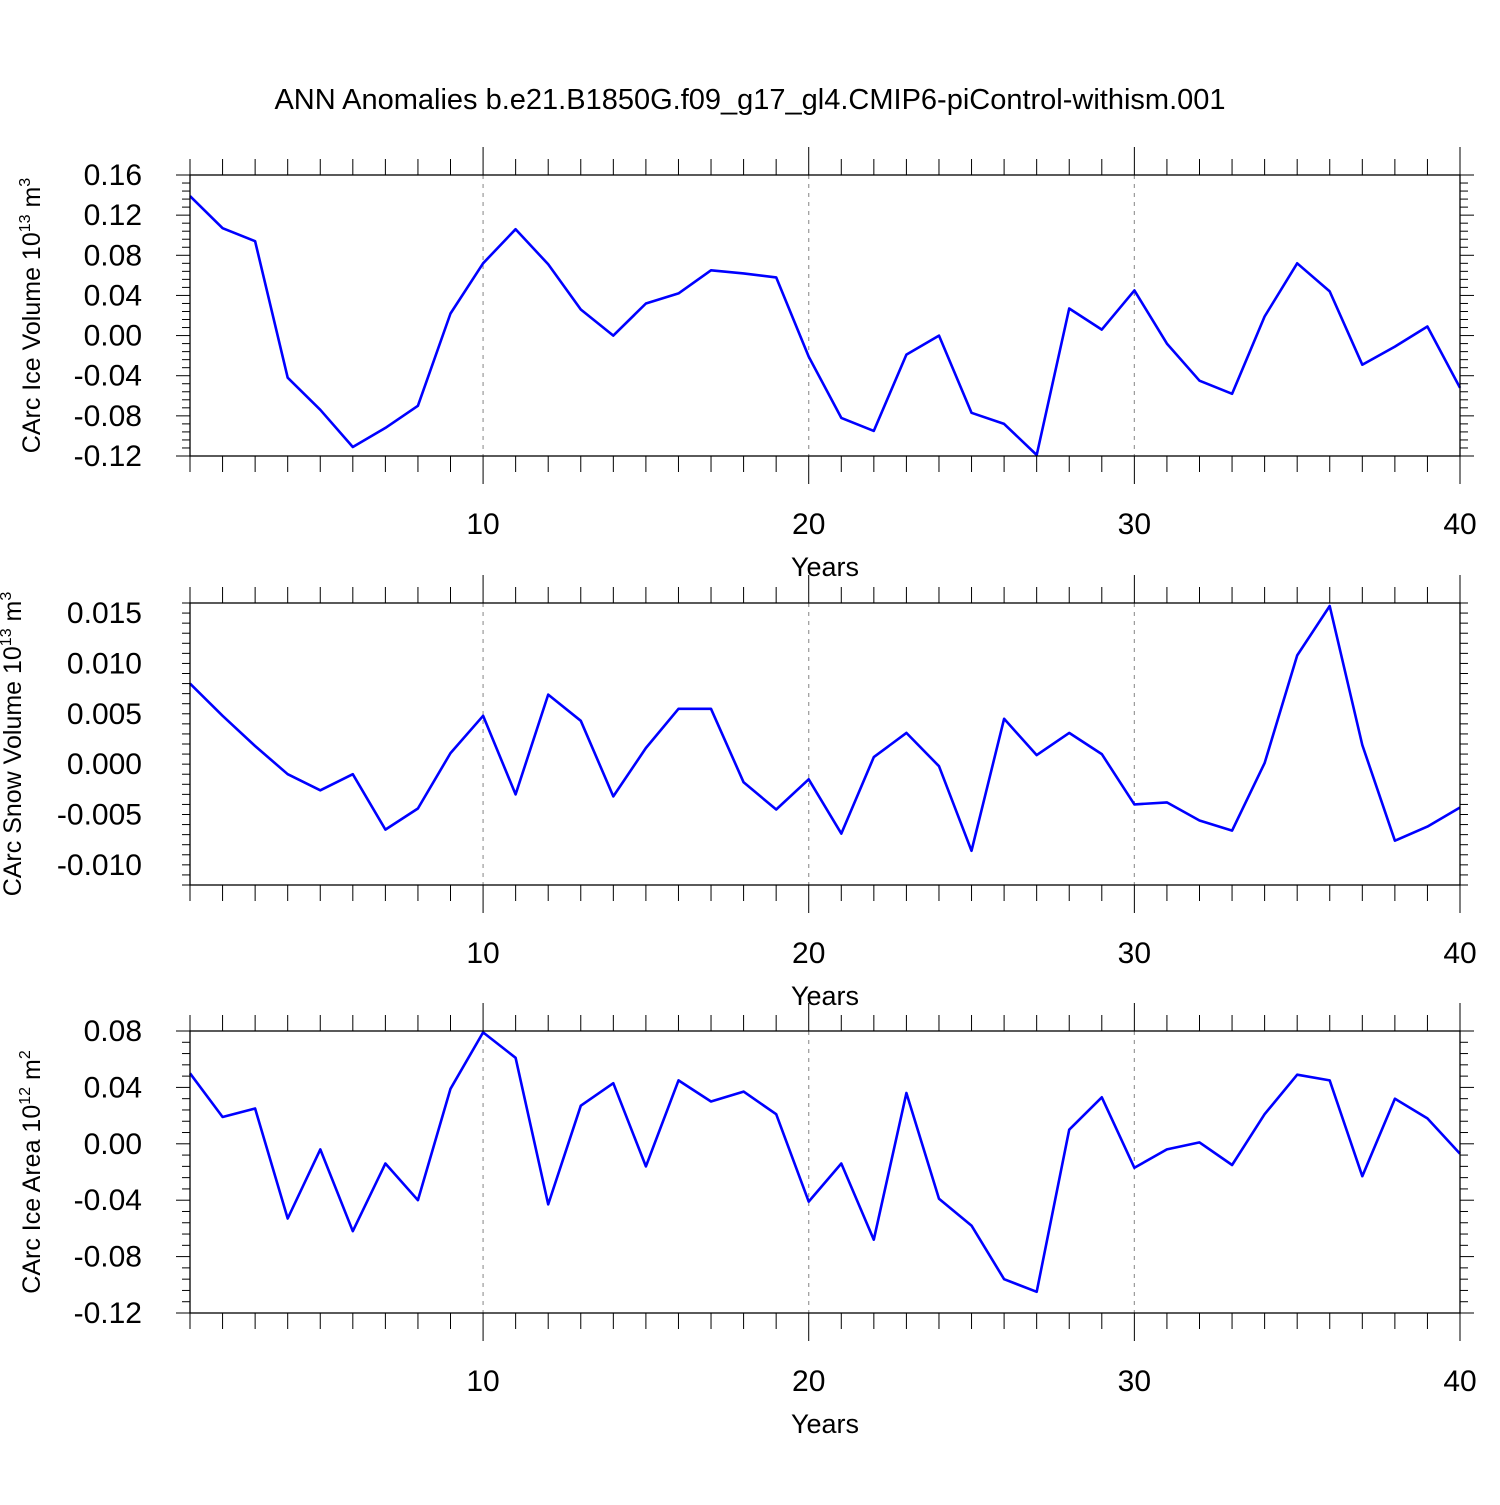  I want to click on y-tick-label: -0.005, so click(99, 815).